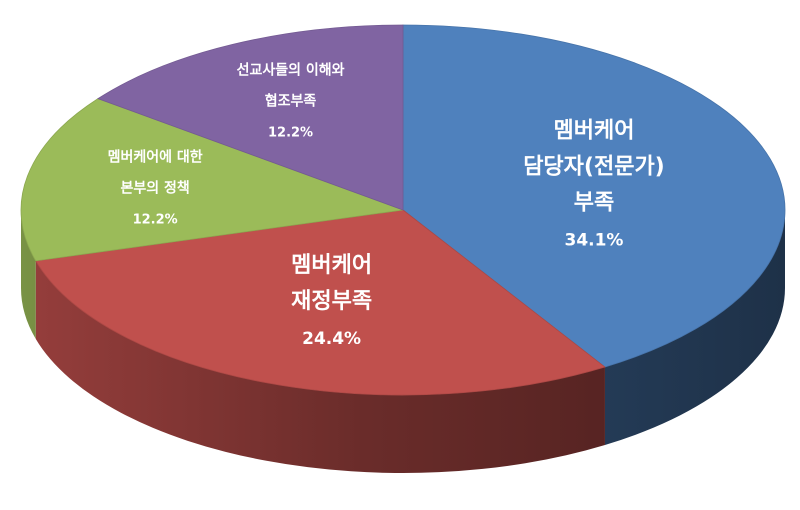 The width and height of the screenshot is (800, 510). What do you see at coordinates (594, 203) in the screenshot?
I see `slice-category-label: 부족` at bounding box center [594, 203].